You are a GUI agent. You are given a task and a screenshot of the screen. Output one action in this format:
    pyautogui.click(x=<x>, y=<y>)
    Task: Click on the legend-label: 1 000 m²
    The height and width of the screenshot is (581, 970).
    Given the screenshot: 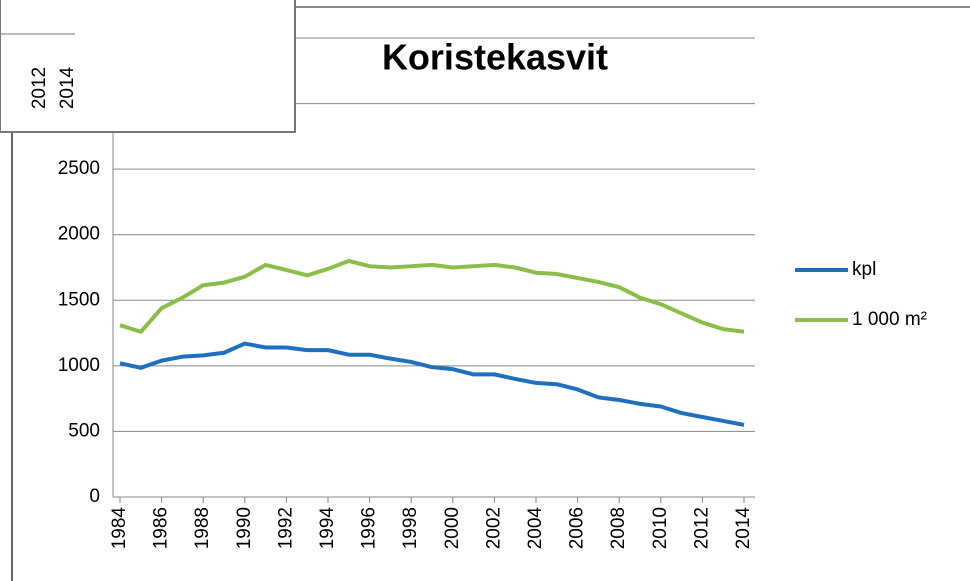 What is the action you would take?
    pyautogui.click(x=889, y=319)
    